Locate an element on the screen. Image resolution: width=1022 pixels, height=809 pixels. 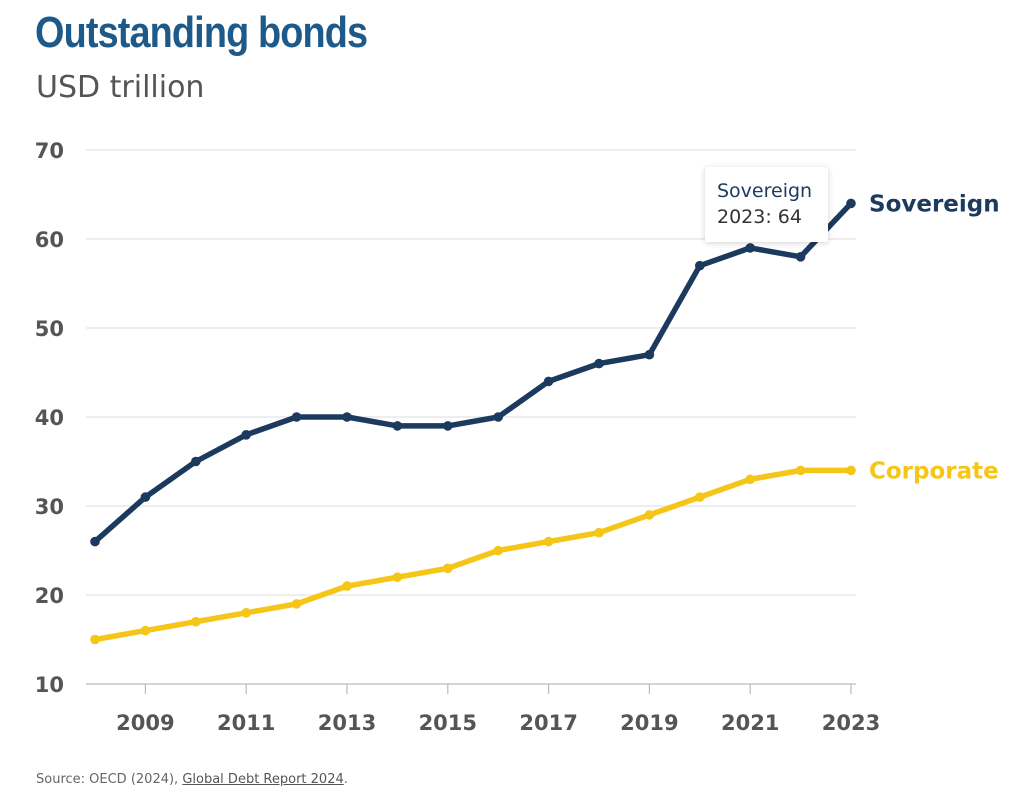
sovereign-series-label: Sovereign is located at coordinates (934, 204).